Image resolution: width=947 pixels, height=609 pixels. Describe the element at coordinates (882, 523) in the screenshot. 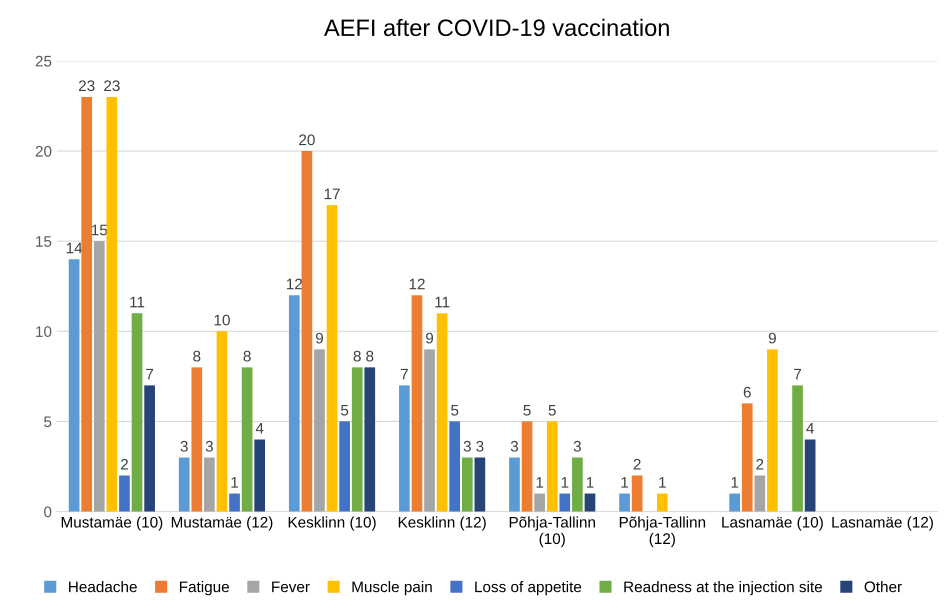

I see `x-tick-label: Lasnamäe (12)` at that location.